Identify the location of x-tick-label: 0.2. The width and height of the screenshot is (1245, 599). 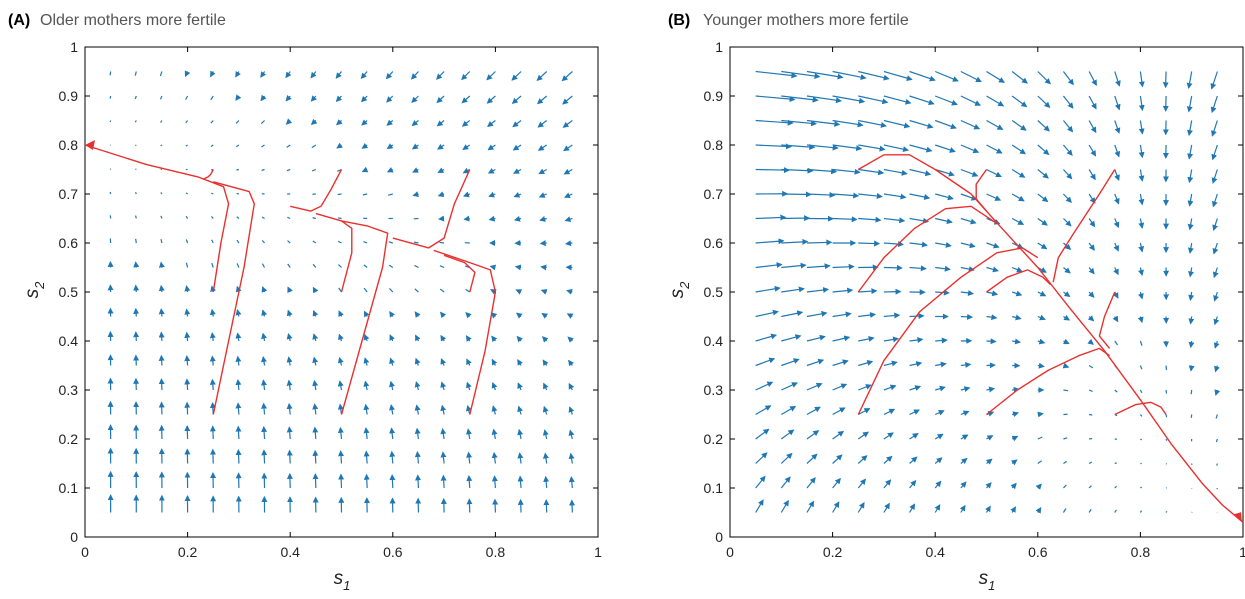
(188, 552).